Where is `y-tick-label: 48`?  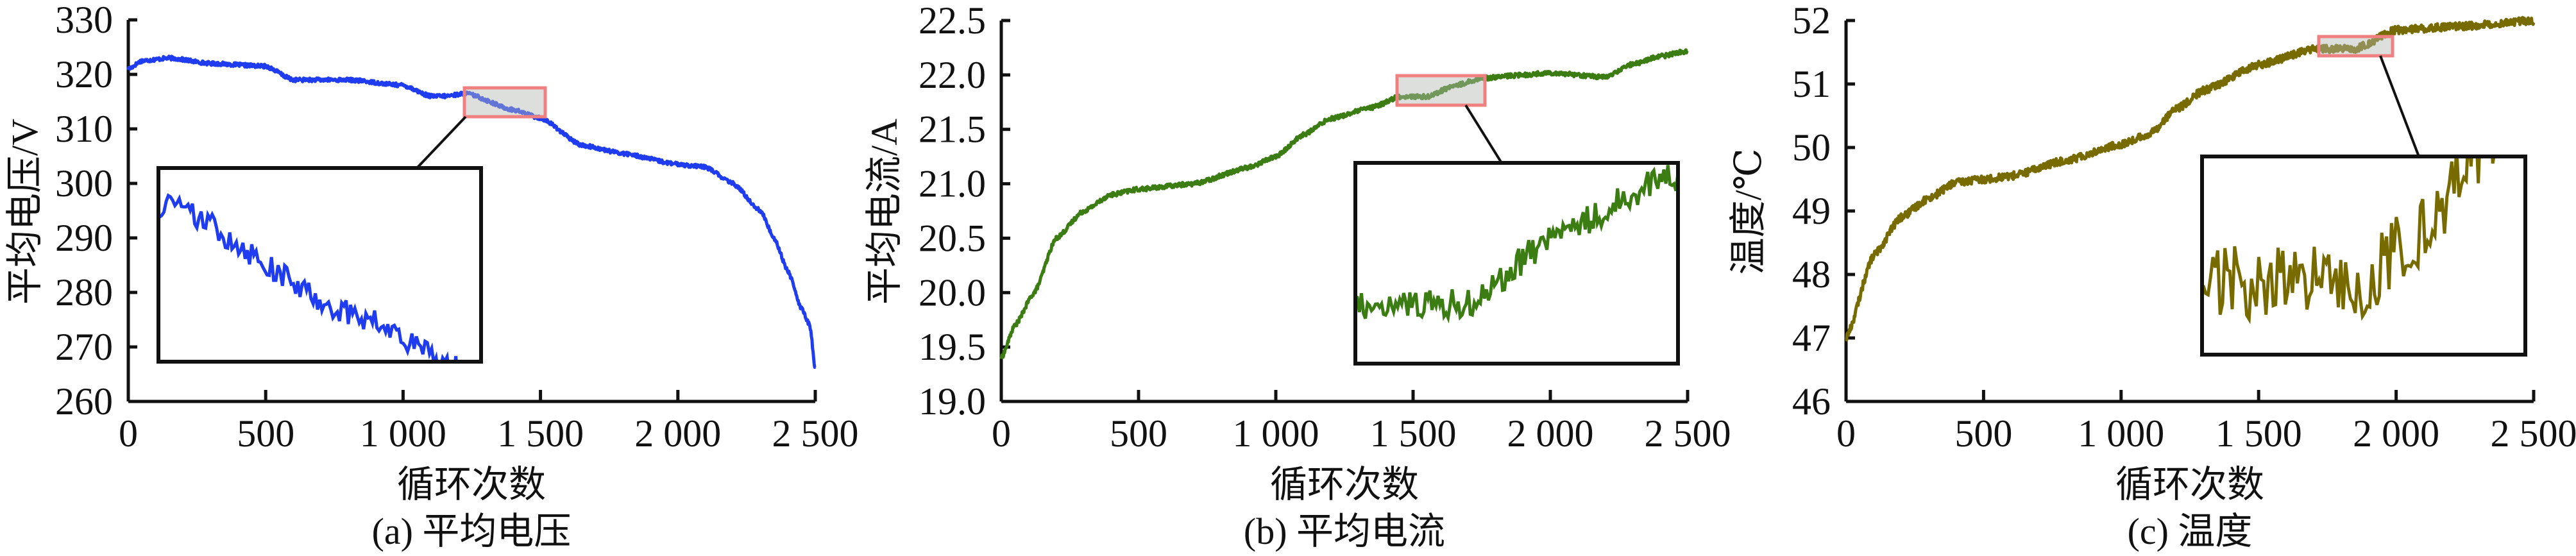
y-tick-label: 48 is located at coordinates (1811, 274).